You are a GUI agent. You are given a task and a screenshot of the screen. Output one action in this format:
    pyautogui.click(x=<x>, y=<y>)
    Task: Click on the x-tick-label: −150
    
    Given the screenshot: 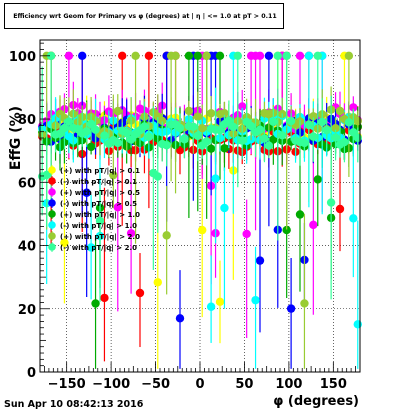 What is the action you would take?
    pyautogui.click(x=67, y=384)
    